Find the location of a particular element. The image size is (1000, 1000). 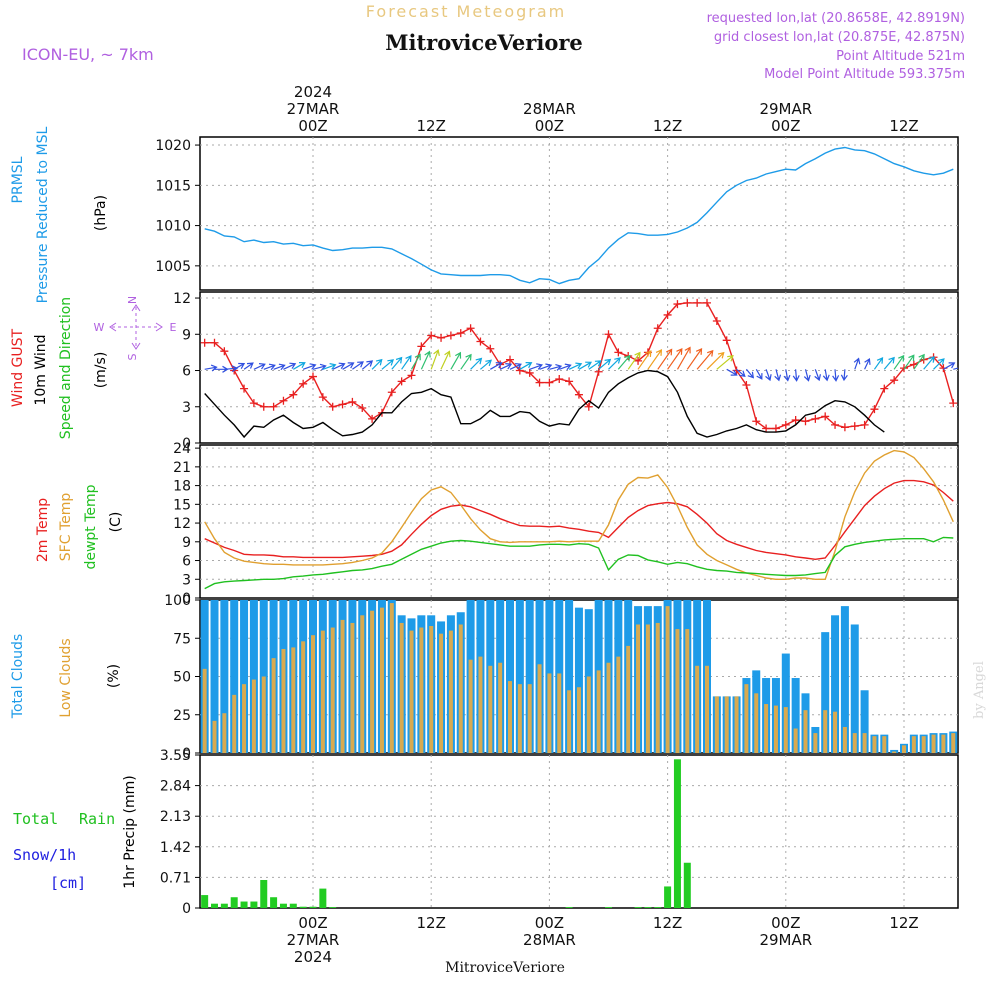

y-tick-label-temp: 6 is located at coordinates (186, 562).